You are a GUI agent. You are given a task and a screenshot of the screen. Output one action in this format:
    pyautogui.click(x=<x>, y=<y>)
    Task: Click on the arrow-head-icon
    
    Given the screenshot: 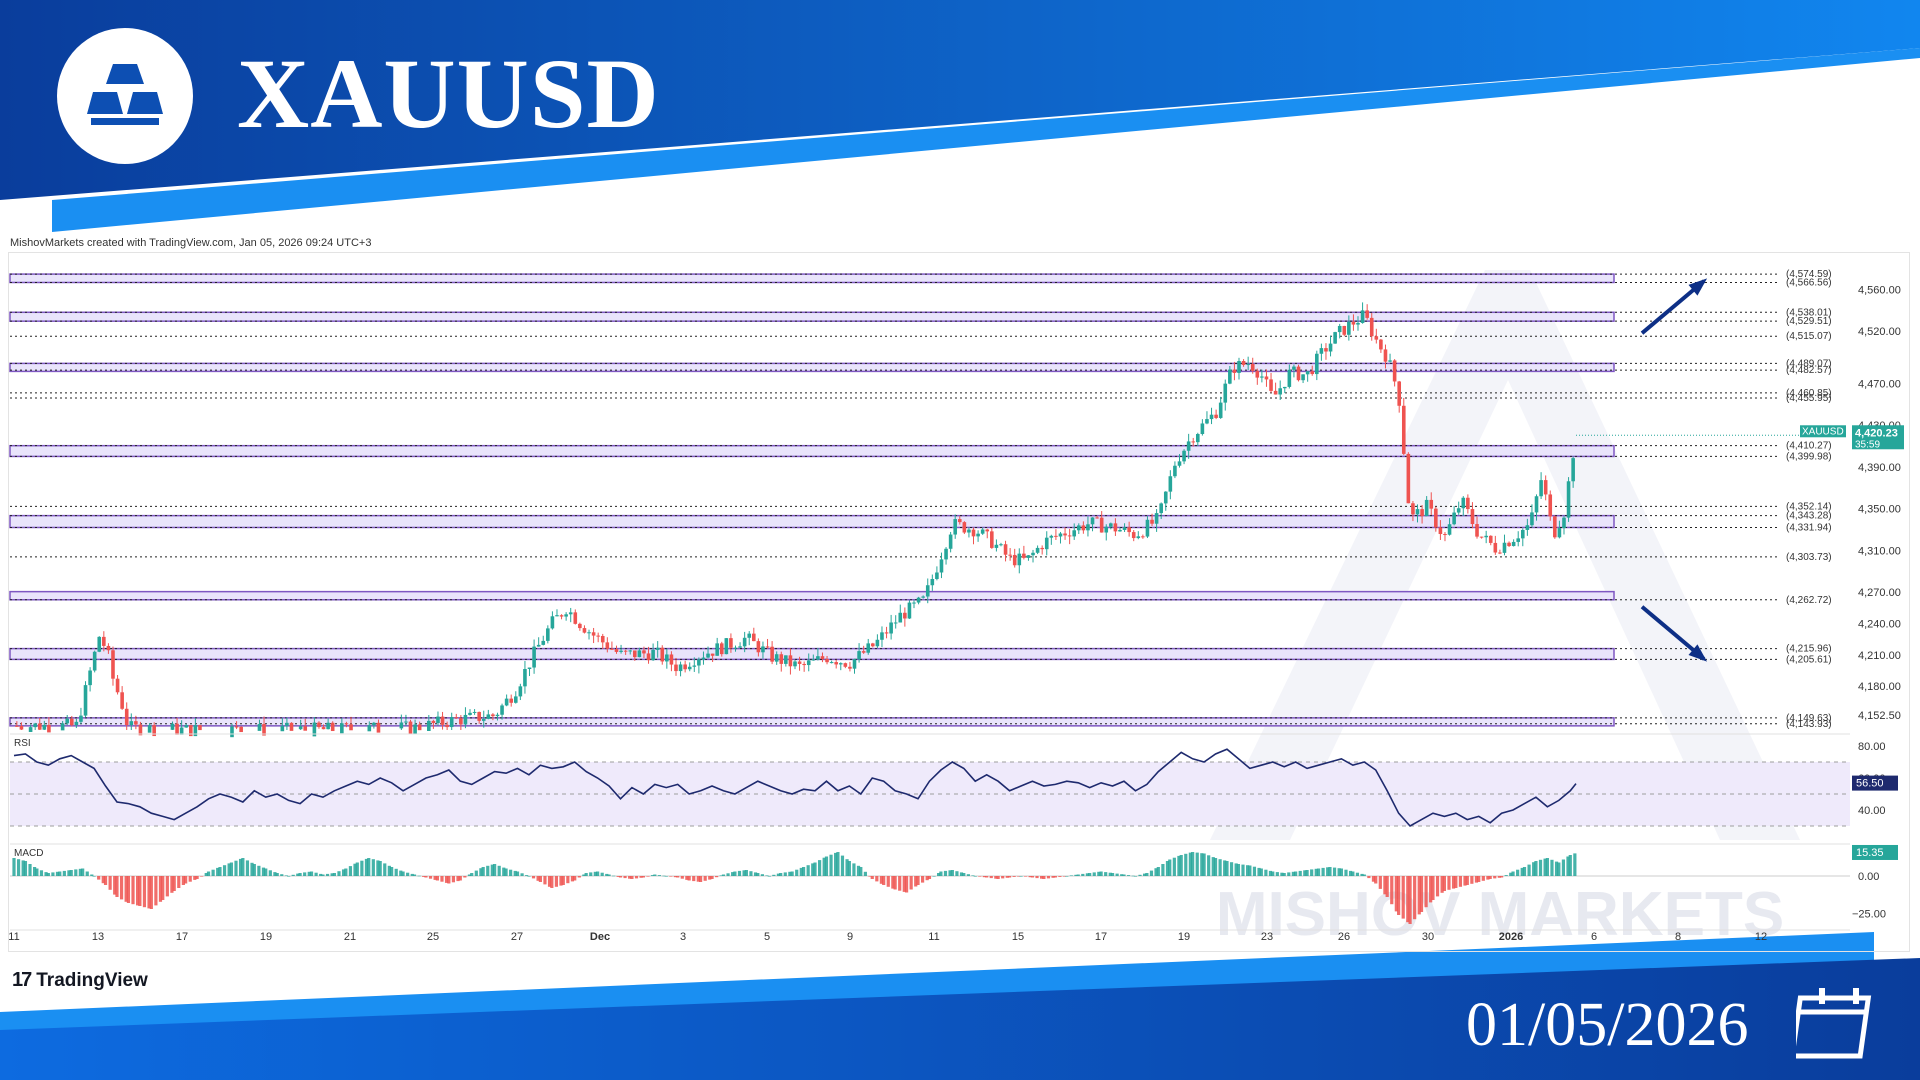 What is the action you would take?
    pyautogui.click(x=1698, y=287)
    